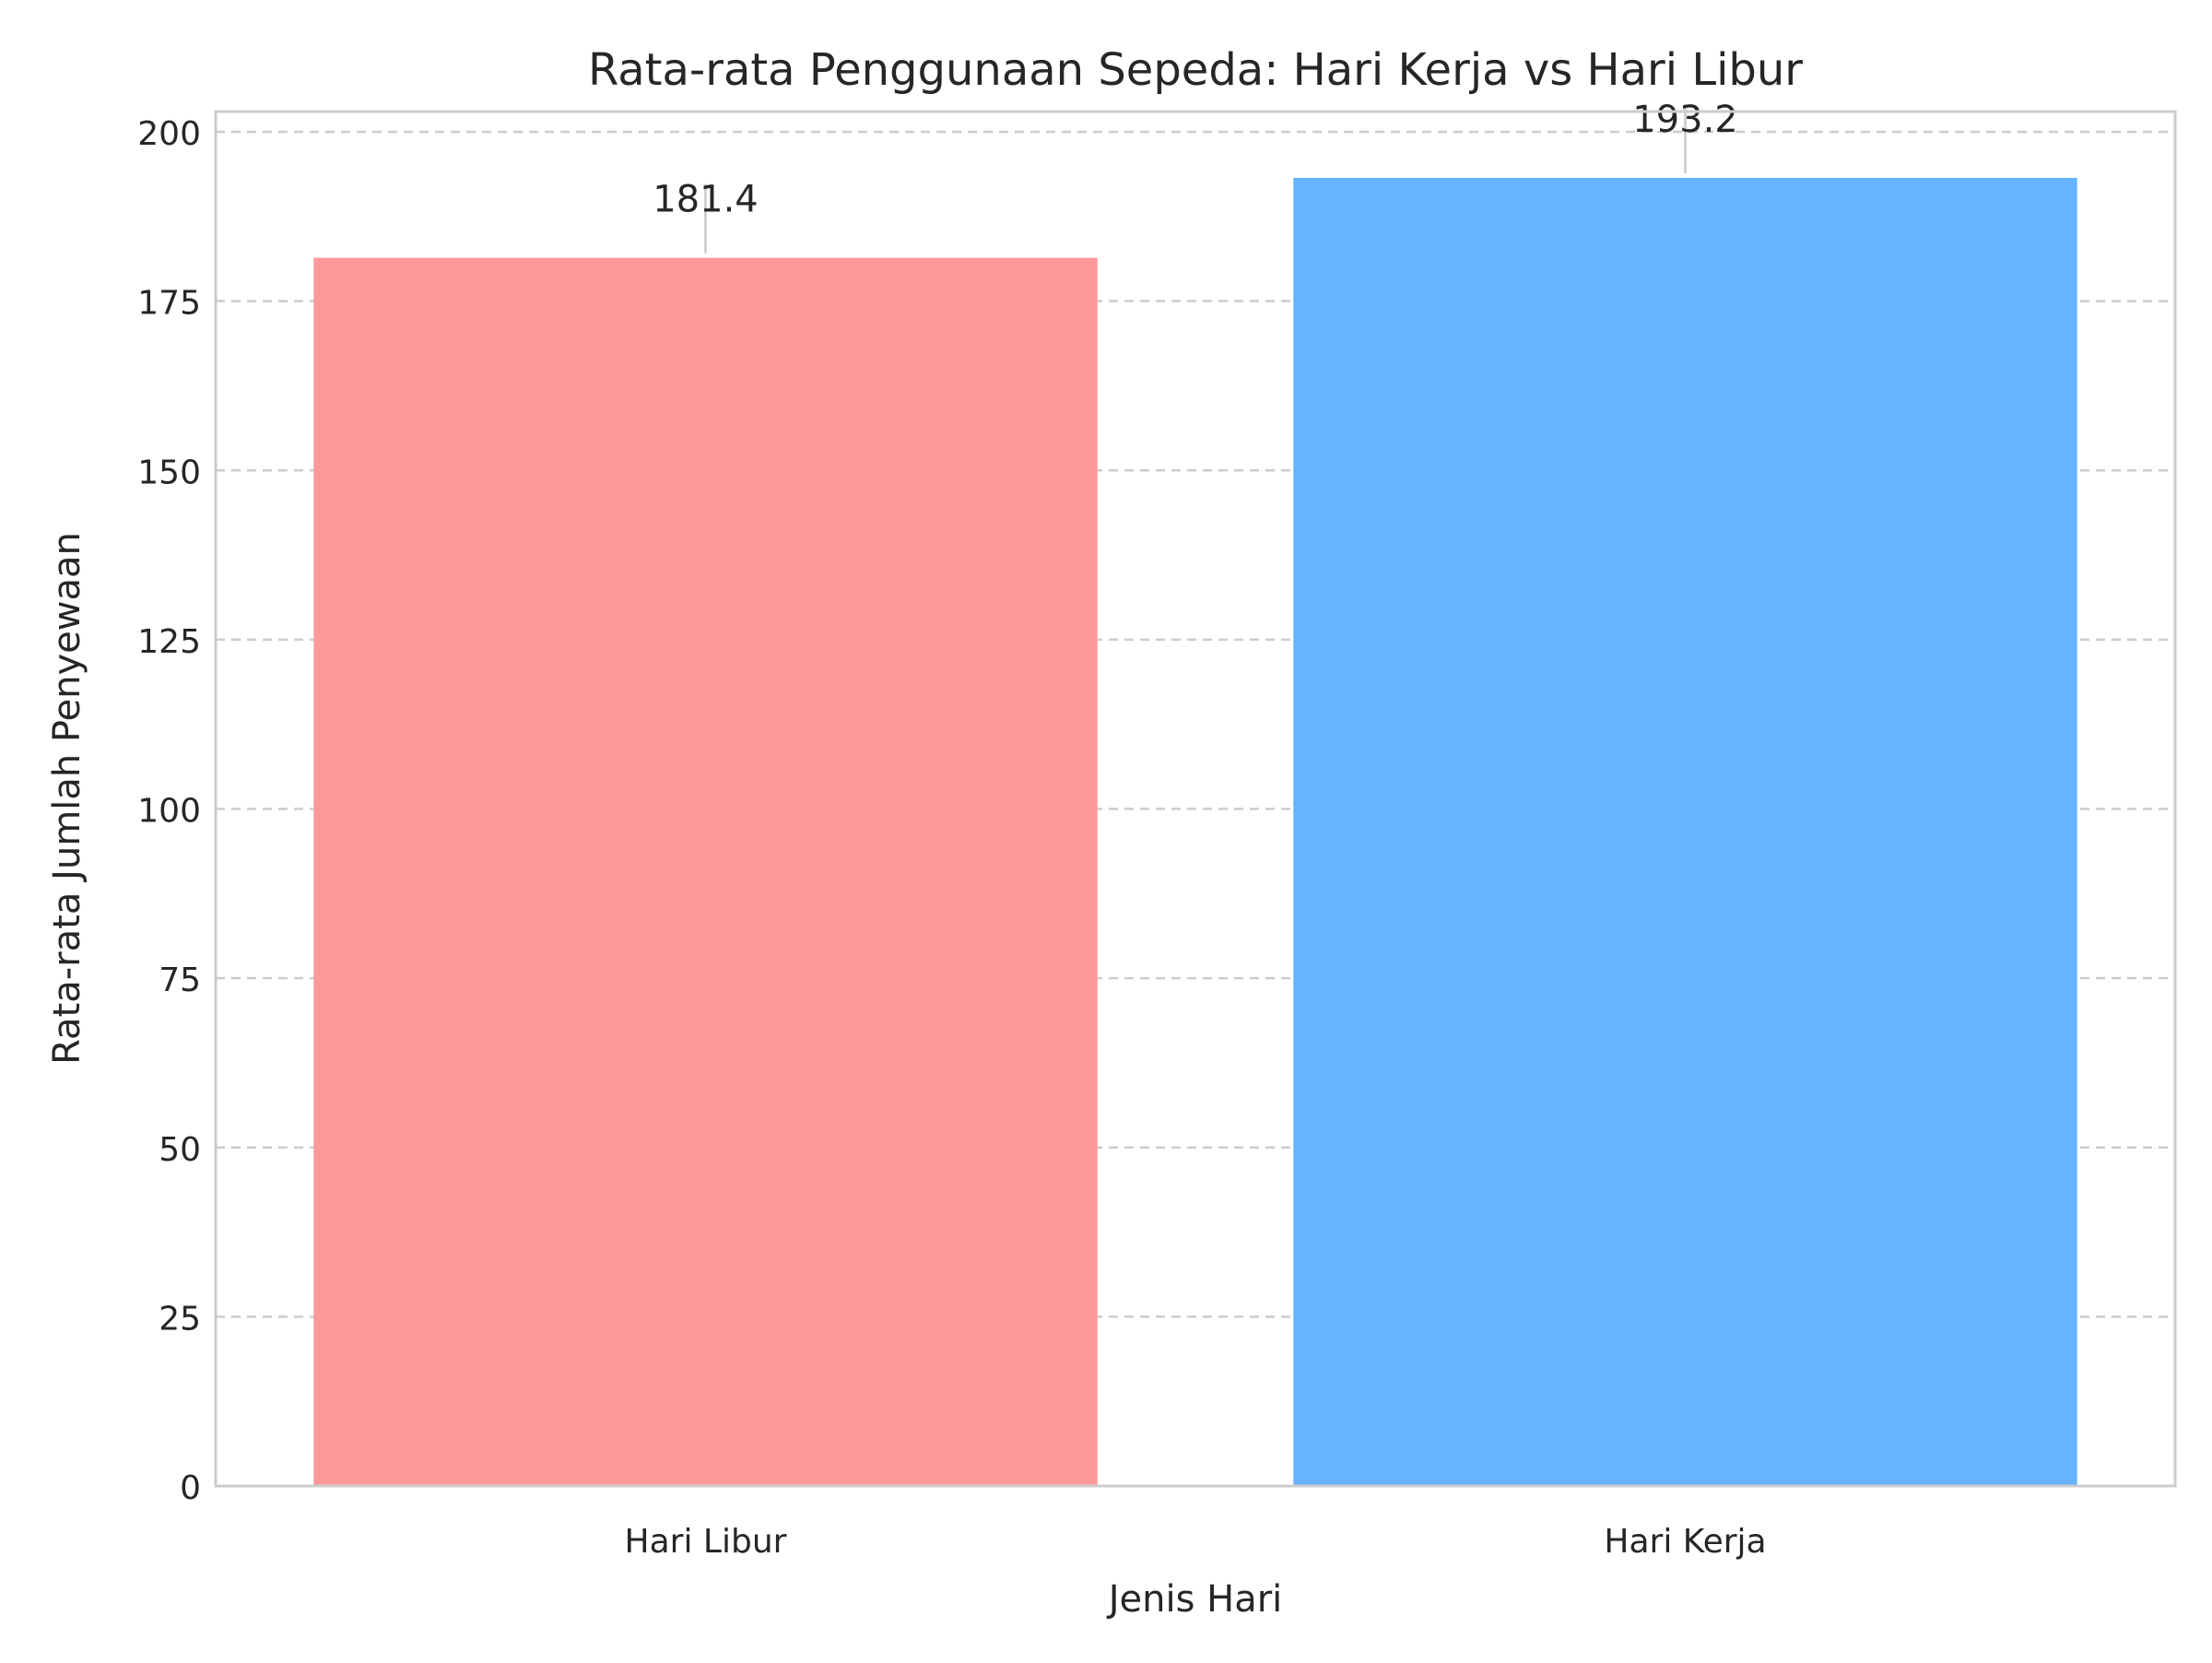 Image resolution: width=2212 pixels, height=1663 pixels. What do you see at coordinates (169, 472) in the screenshot?
I see `y-tick-label: 150` at bounding box center [169, 472].